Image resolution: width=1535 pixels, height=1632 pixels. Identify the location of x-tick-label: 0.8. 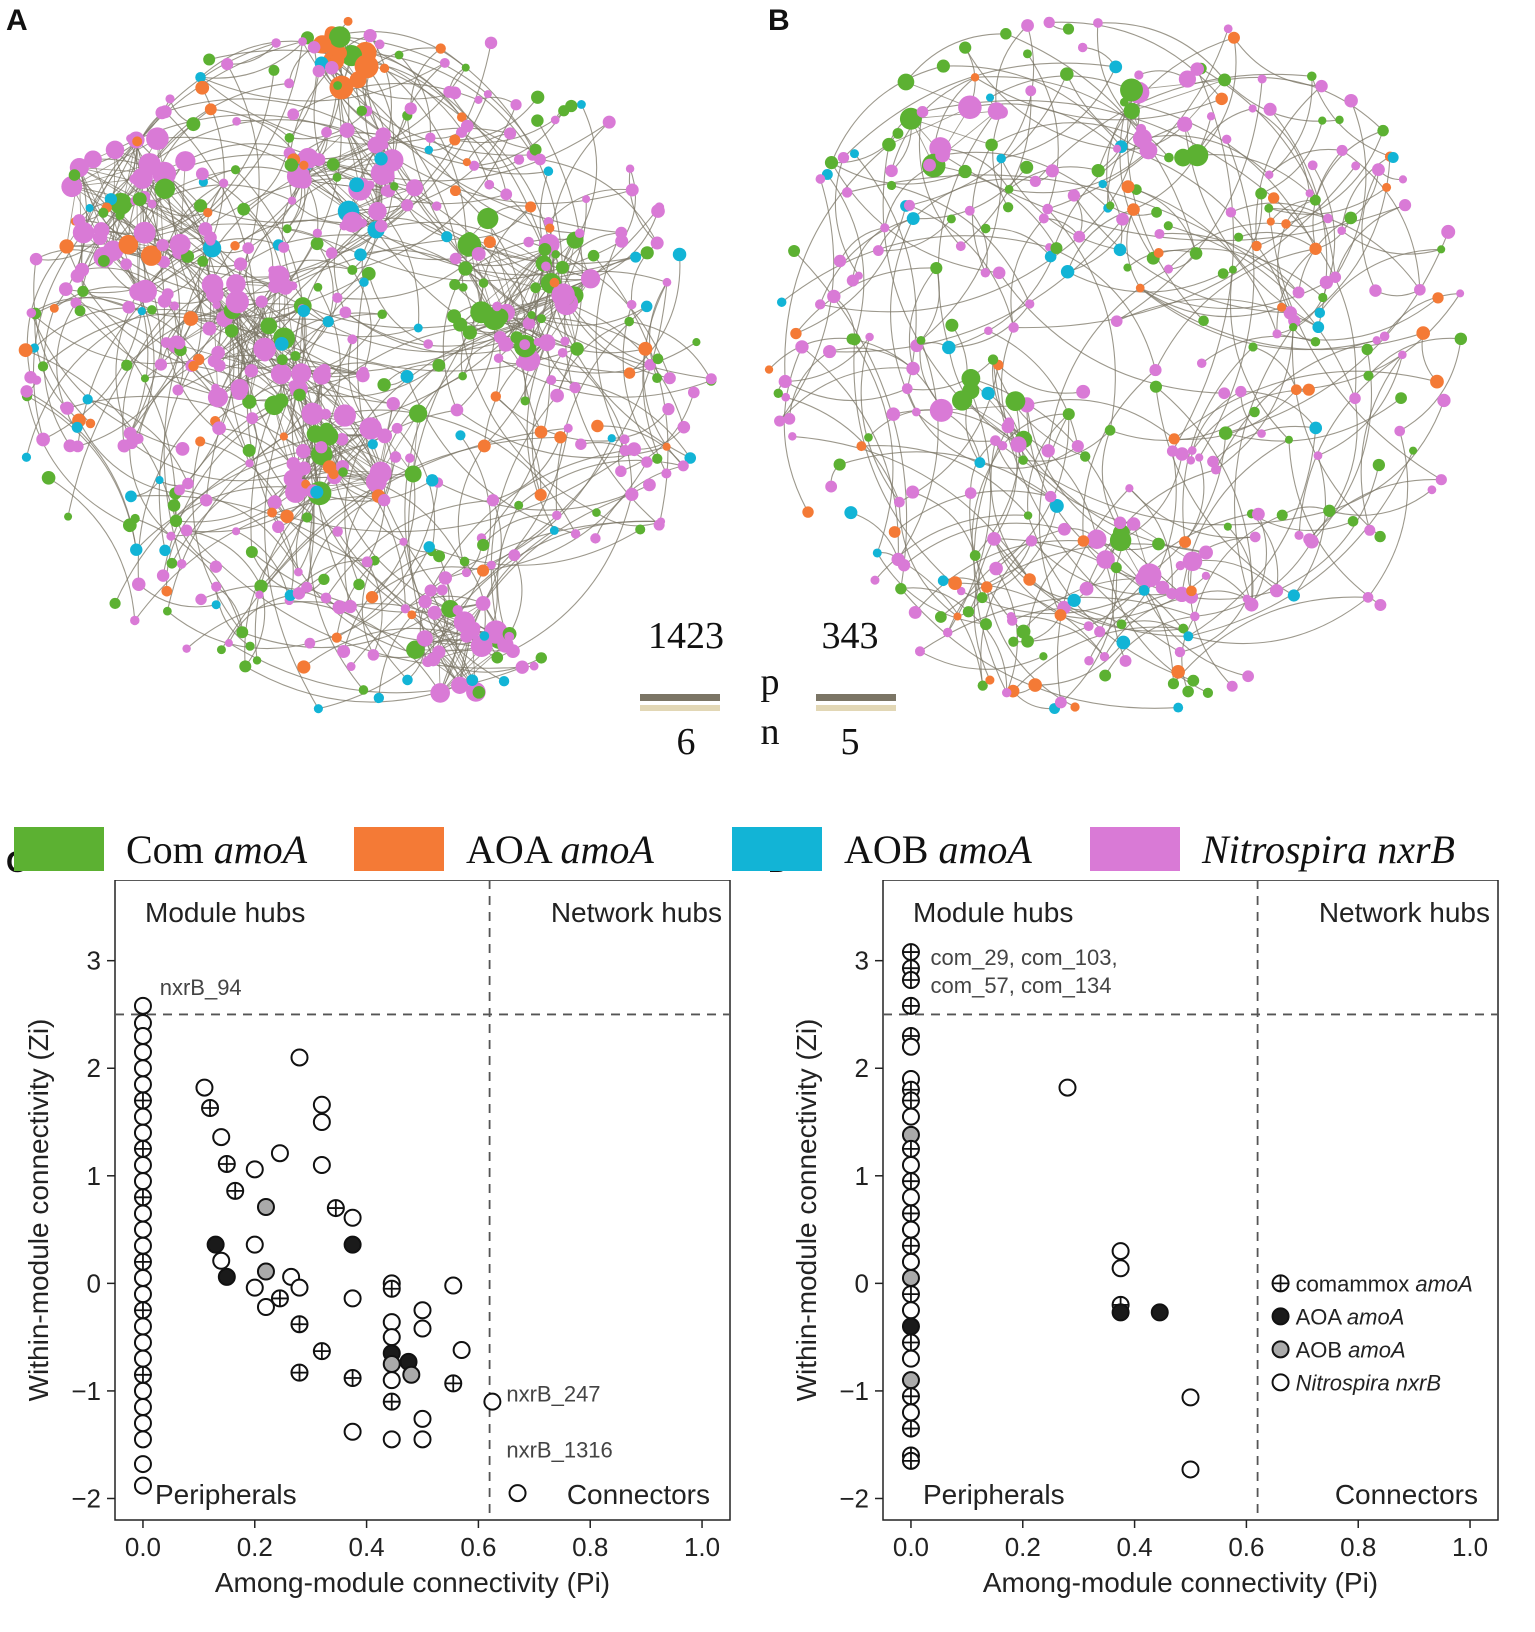
(1358, 1547).